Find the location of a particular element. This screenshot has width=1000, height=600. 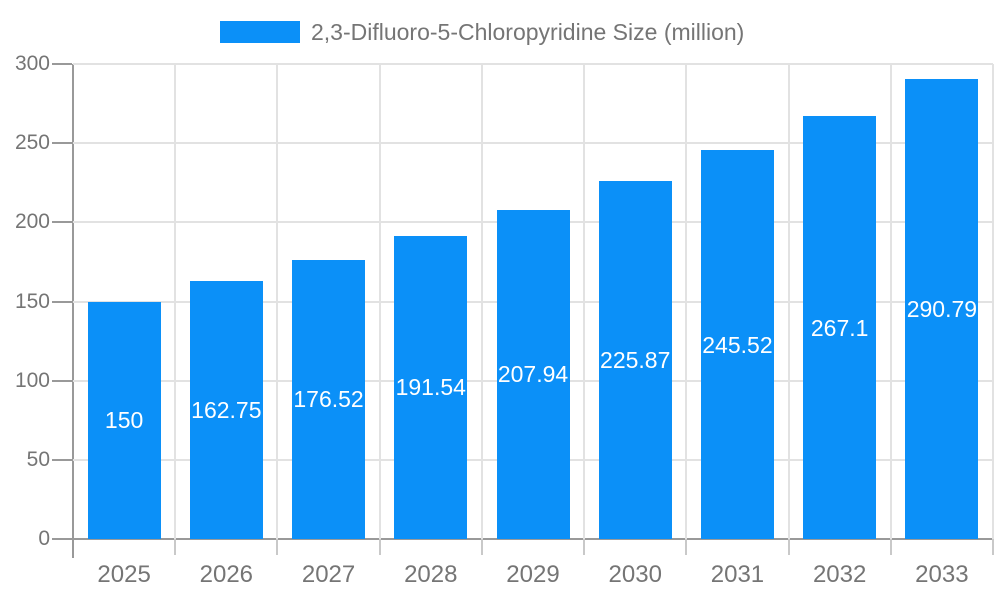

y-axis-tick-label: 150 is located at coordinates (32, 301).